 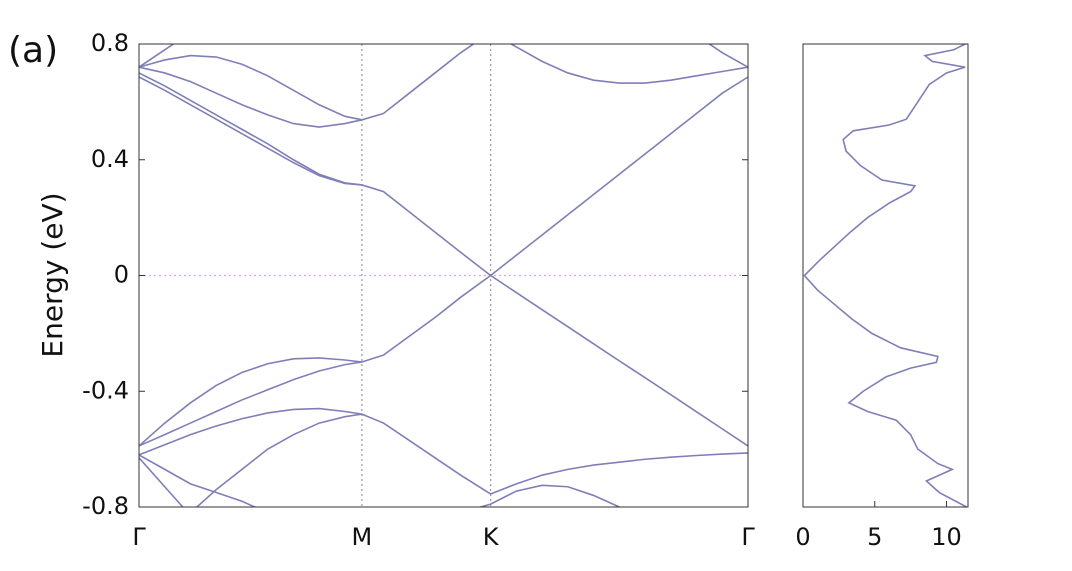 I want to click on y-tick-label: 0, so click(x=121, y=275).